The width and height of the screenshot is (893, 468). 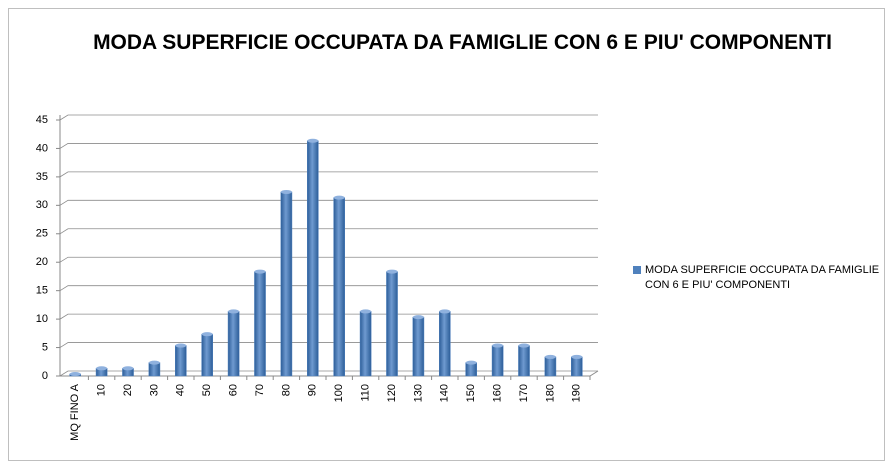 I want to click on x-tick-label: 80, so click(x=286, y=390).